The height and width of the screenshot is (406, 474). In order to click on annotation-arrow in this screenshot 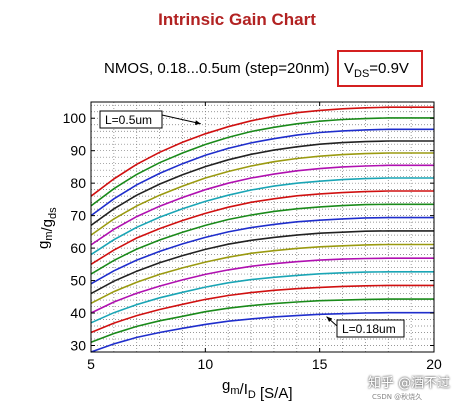, I will do `click(181, 119)`.